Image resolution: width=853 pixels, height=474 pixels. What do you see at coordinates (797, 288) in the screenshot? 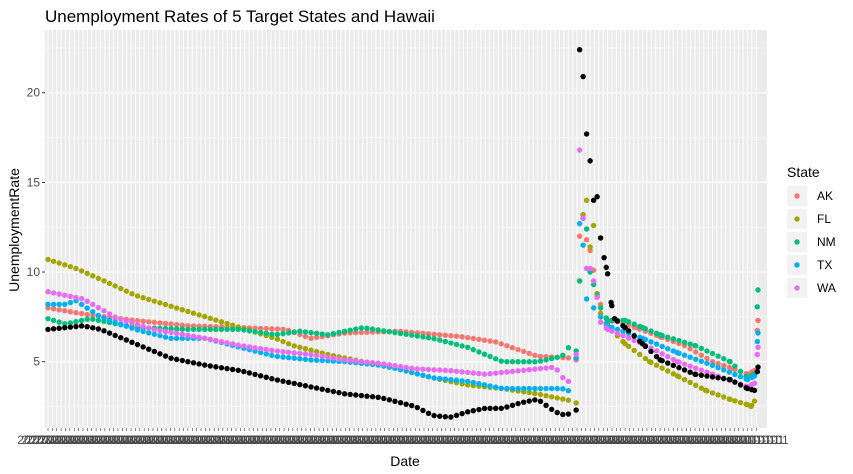
I see `legend-key-wa` at bounding box center [797, 288].